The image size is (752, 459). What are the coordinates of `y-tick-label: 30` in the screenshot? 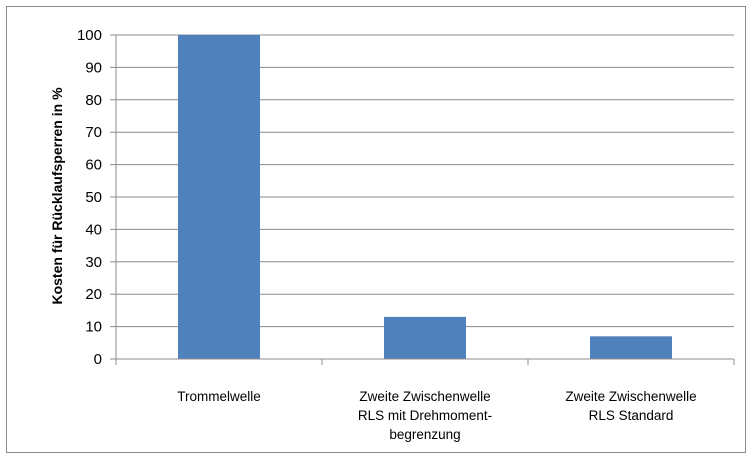 It's located at (93, 262).